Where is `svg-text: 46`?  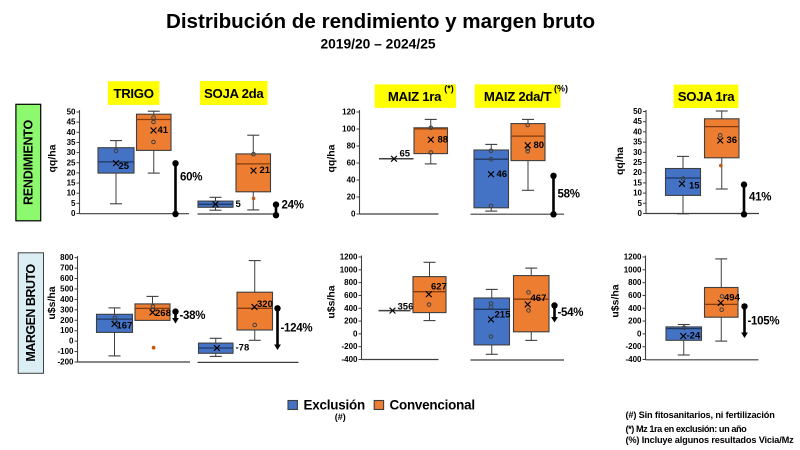 svg-text: 46 is located at coordinates (502, 174).